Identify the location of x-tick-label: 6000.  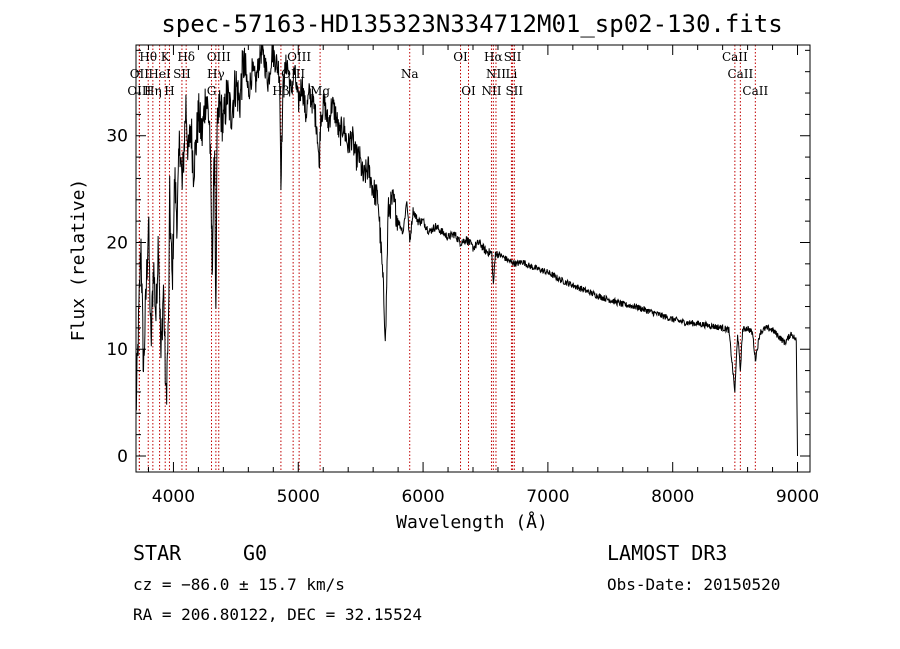
(422, 497).